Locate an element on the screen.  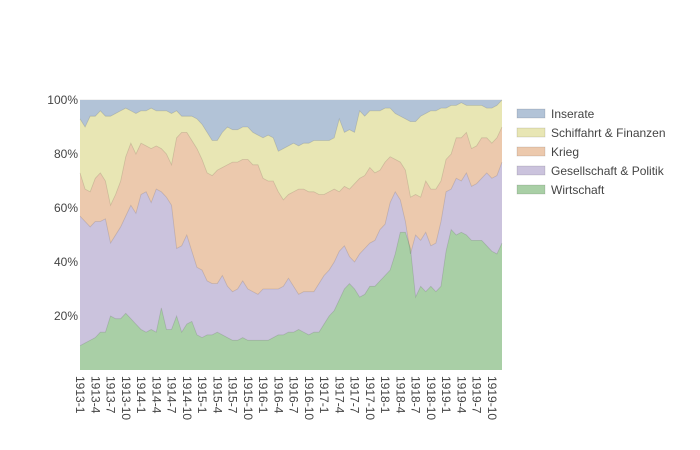
legend-item-gesellschaft-politik: Gesellschaft & Politik is located at coordinates (590, 171).